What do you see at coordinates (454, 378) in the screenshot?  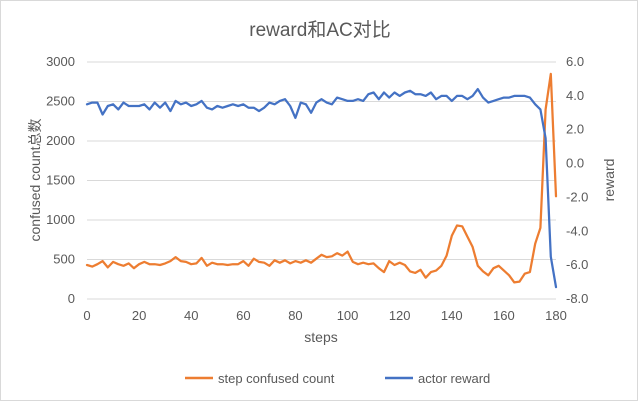 I see `legend-label: actor reward` at bounding box center [454, 378].